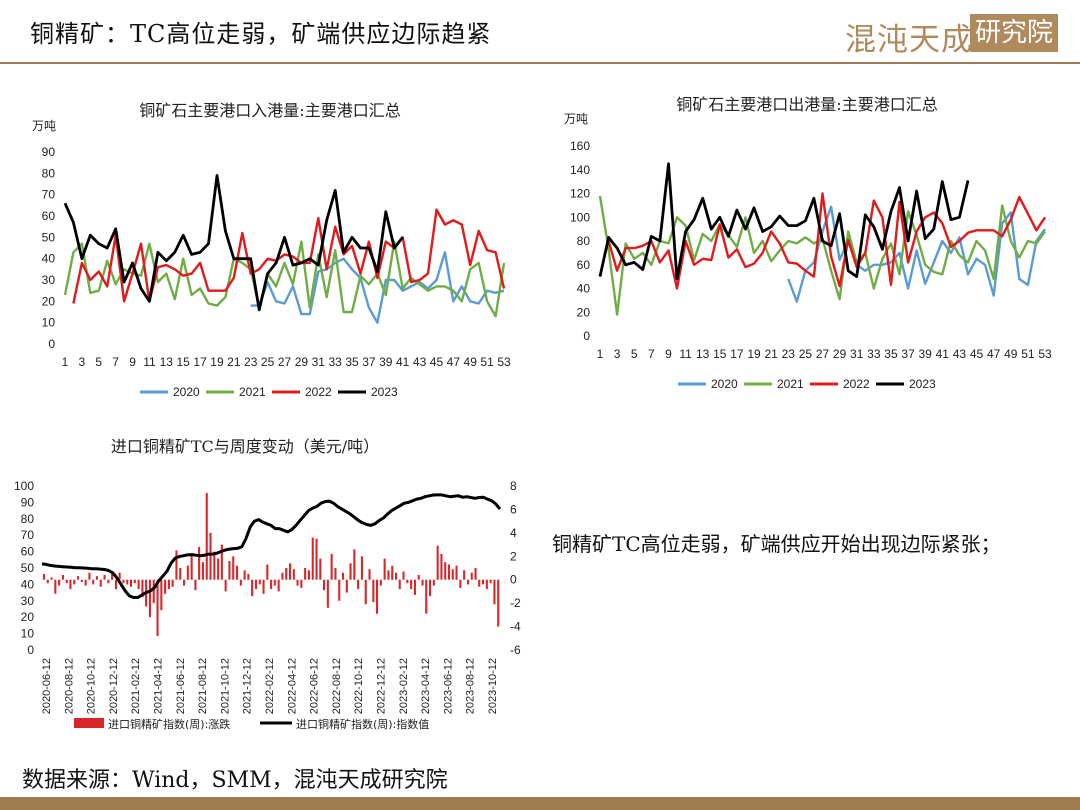  Describe the element at coordinates (252, 392) in the screenshot. I see `legend-label-2021: 2021` at that location.